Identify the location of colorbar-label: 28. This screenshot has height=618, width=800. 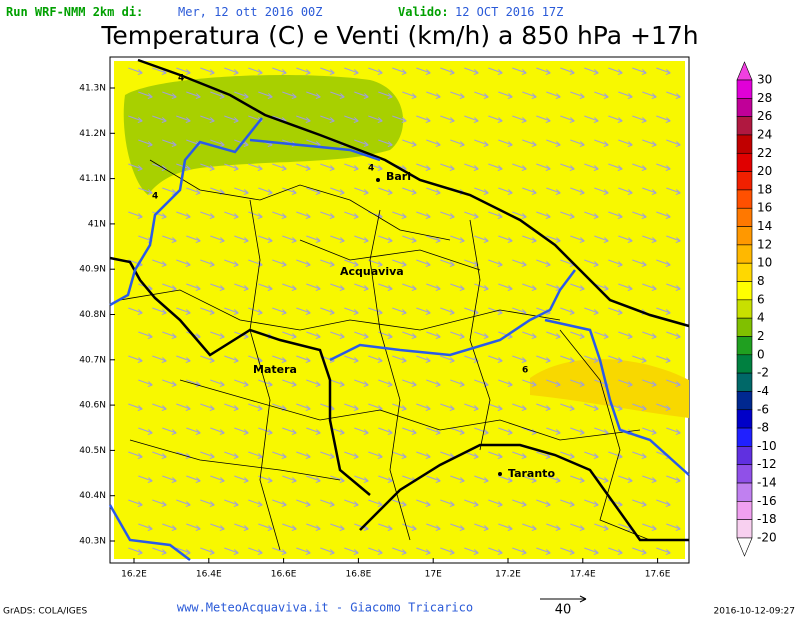
(764, 98).